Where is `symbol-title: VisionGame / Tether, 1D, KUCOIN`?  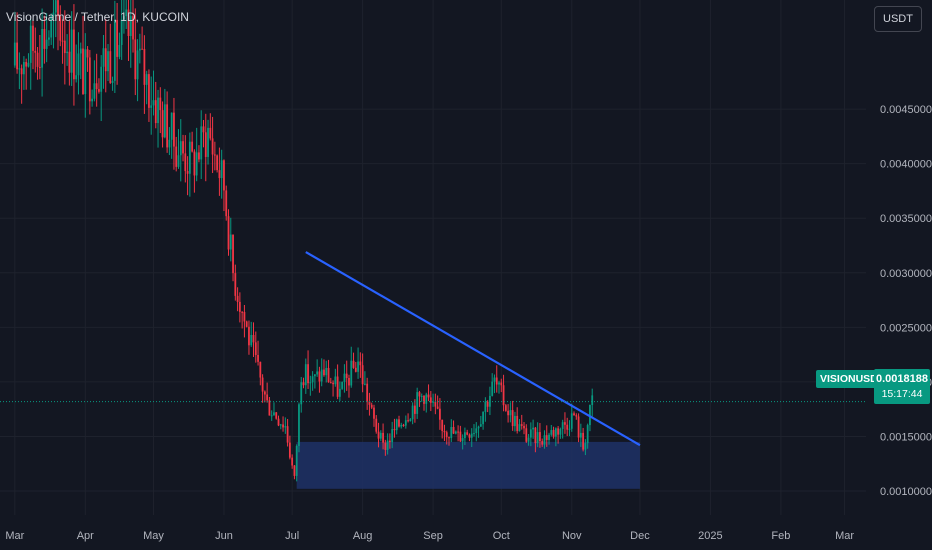
symbol-title: VisionGame / Tether, 1D, KUCOIN is located at coordinates (97, 17).